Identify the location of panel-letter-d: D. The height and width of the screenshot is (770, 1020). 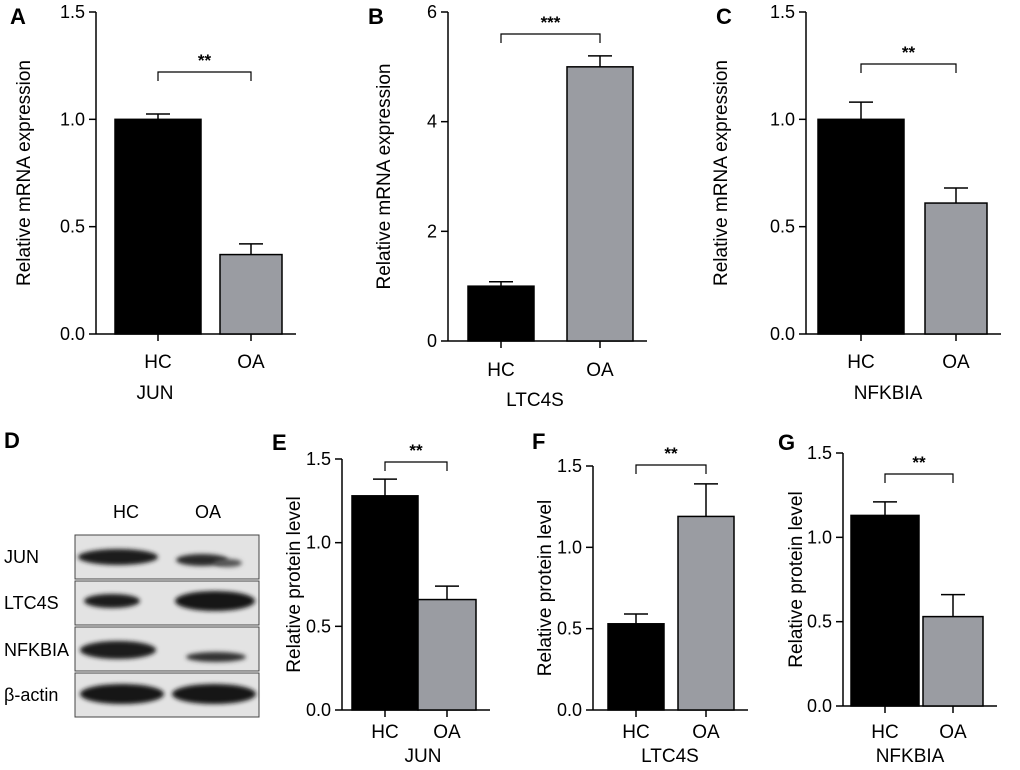
(12, 440).